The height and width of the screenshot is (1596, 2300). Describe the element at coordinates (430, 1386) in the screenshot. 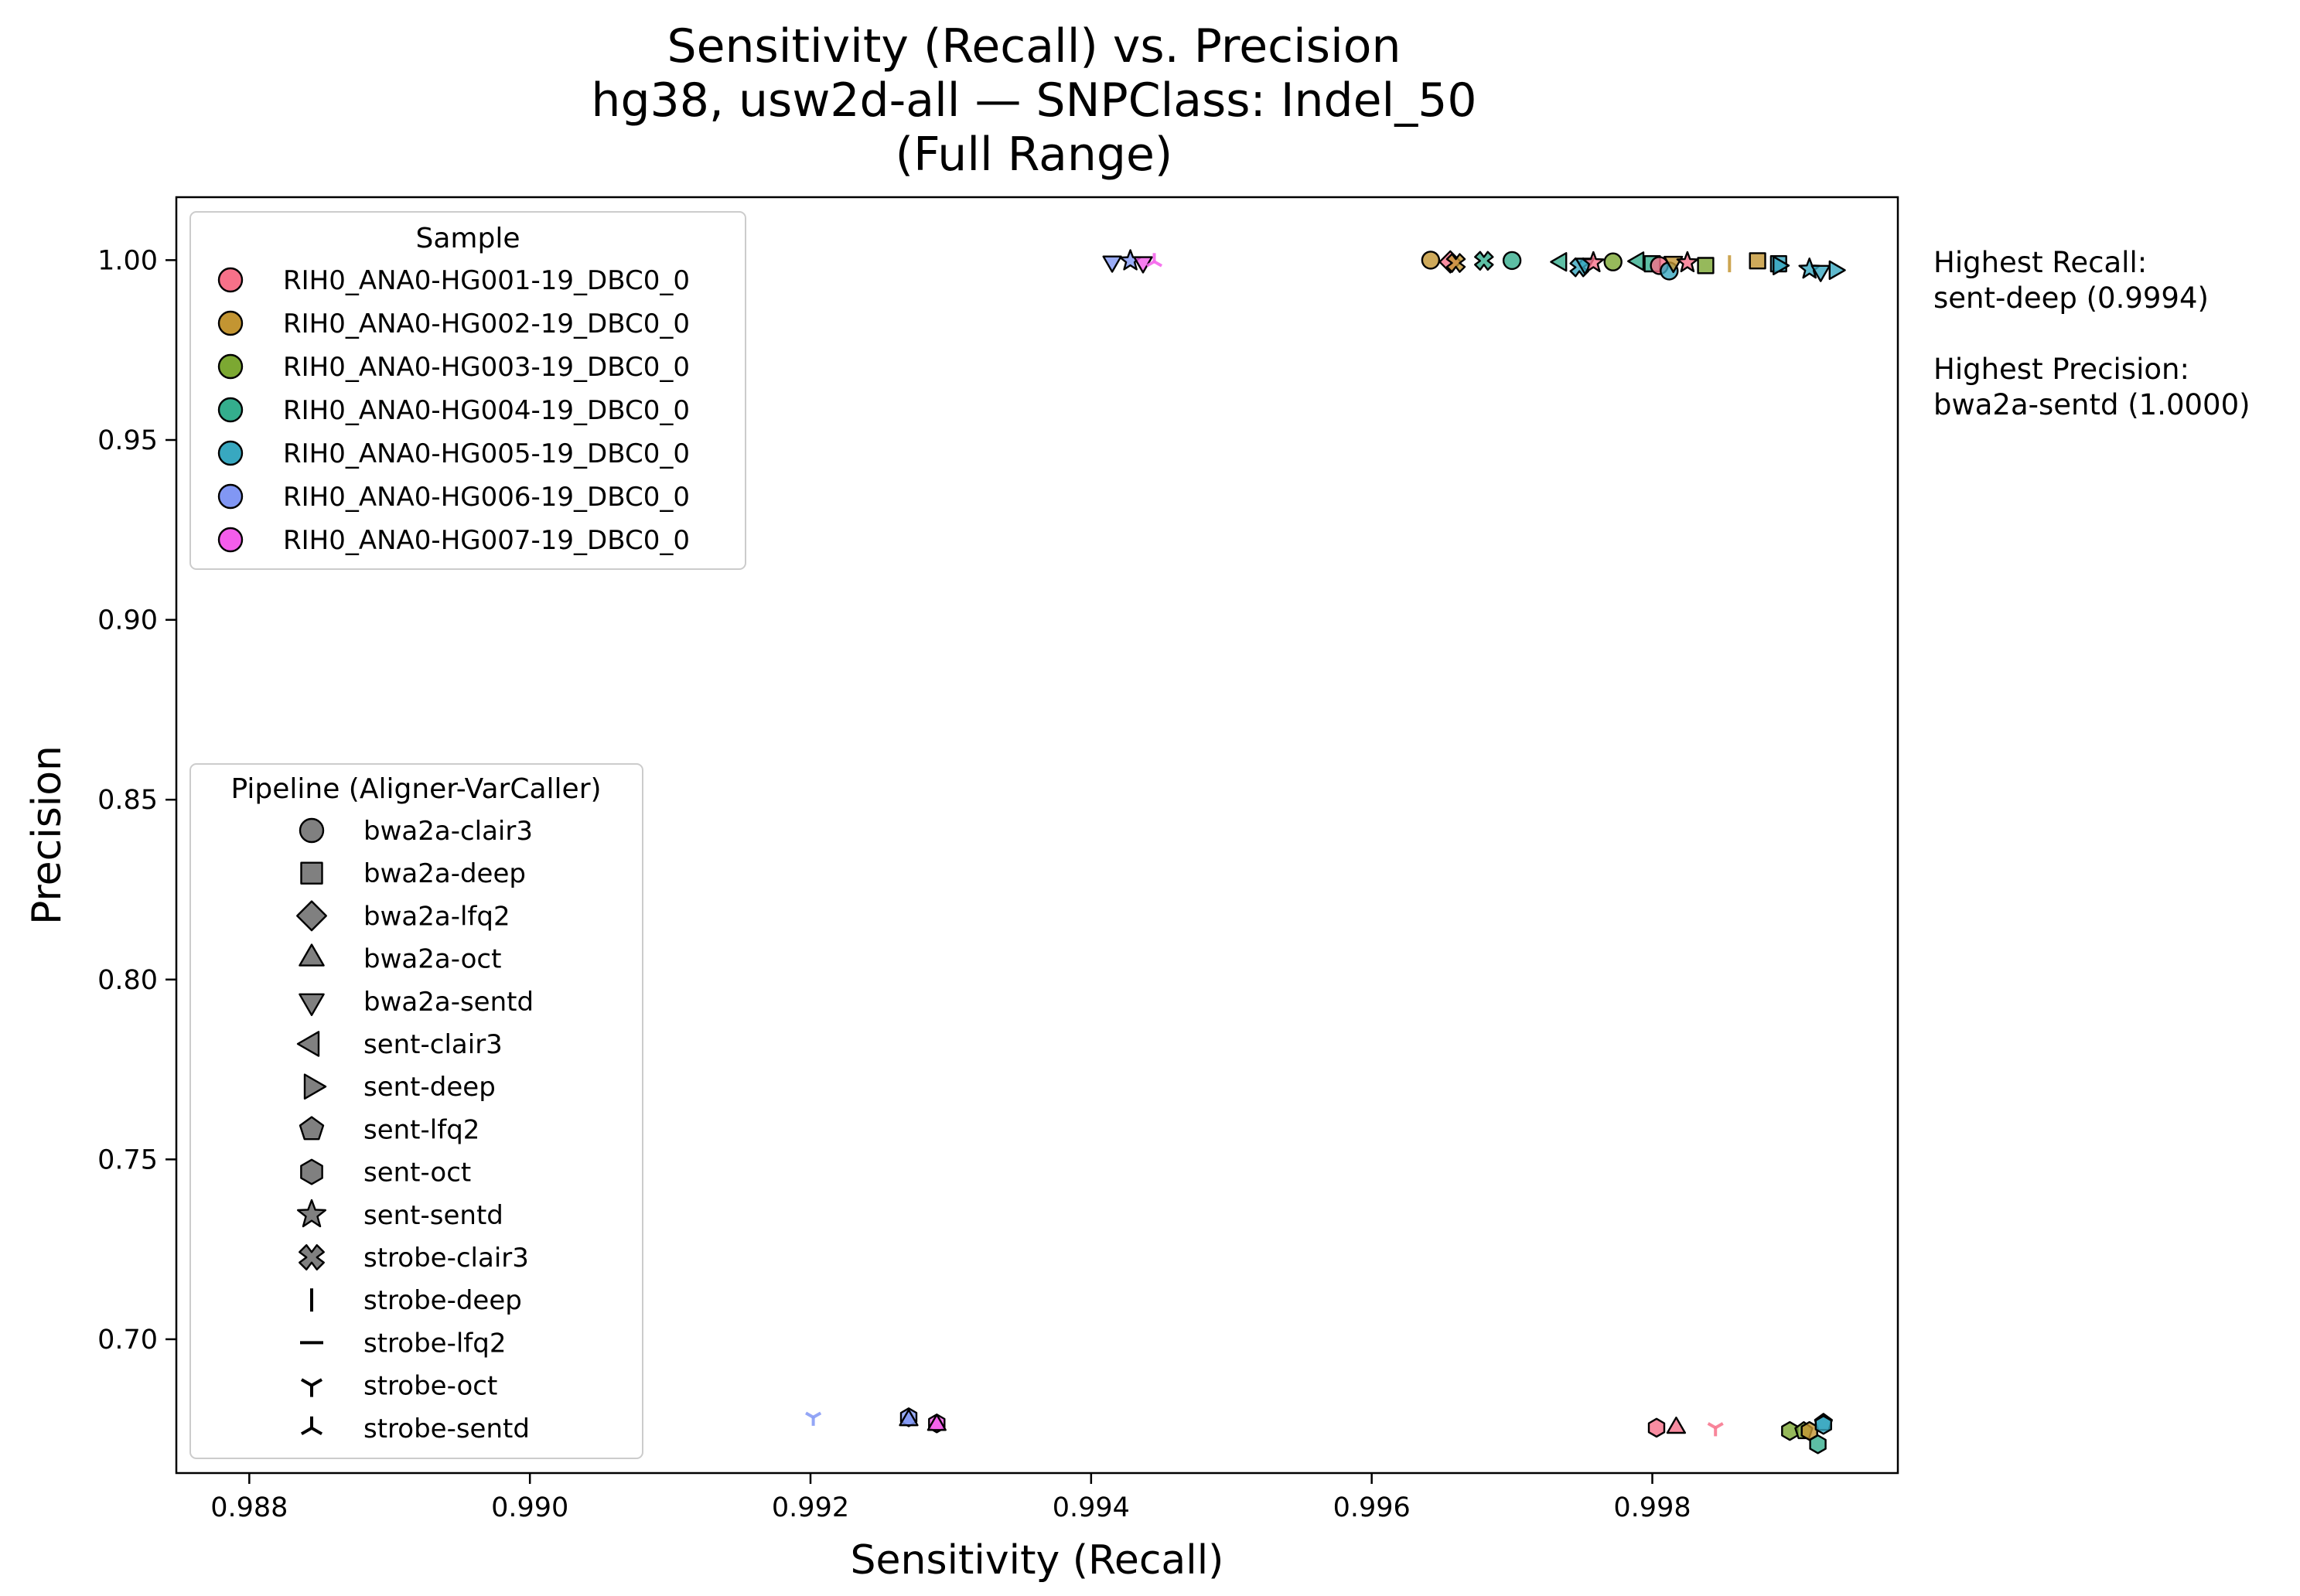

I see `pipeline-legend-label: strobe-oct` at that location.